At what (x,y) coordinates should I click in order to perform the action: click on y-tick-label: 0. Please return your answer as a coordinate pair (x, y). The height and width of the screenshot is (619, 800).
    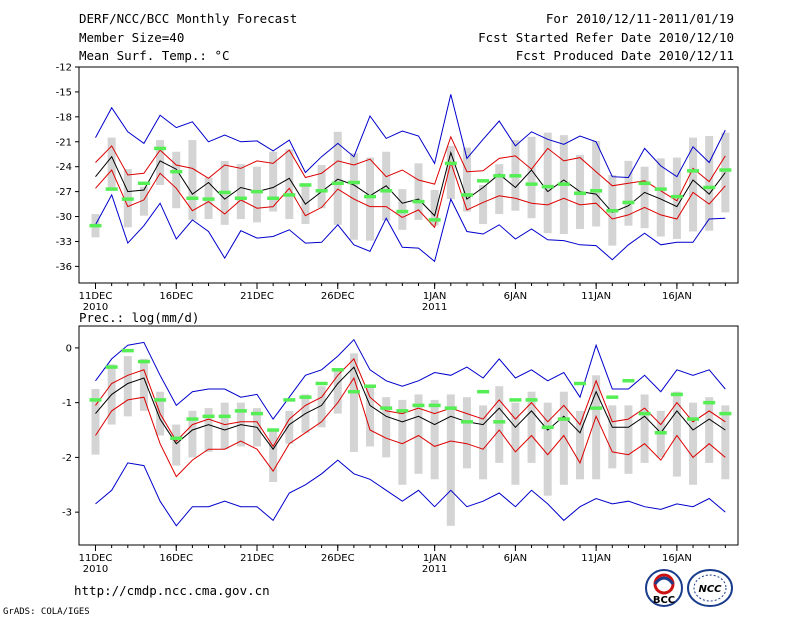
    Looking at the image, I should click on (69, 348).